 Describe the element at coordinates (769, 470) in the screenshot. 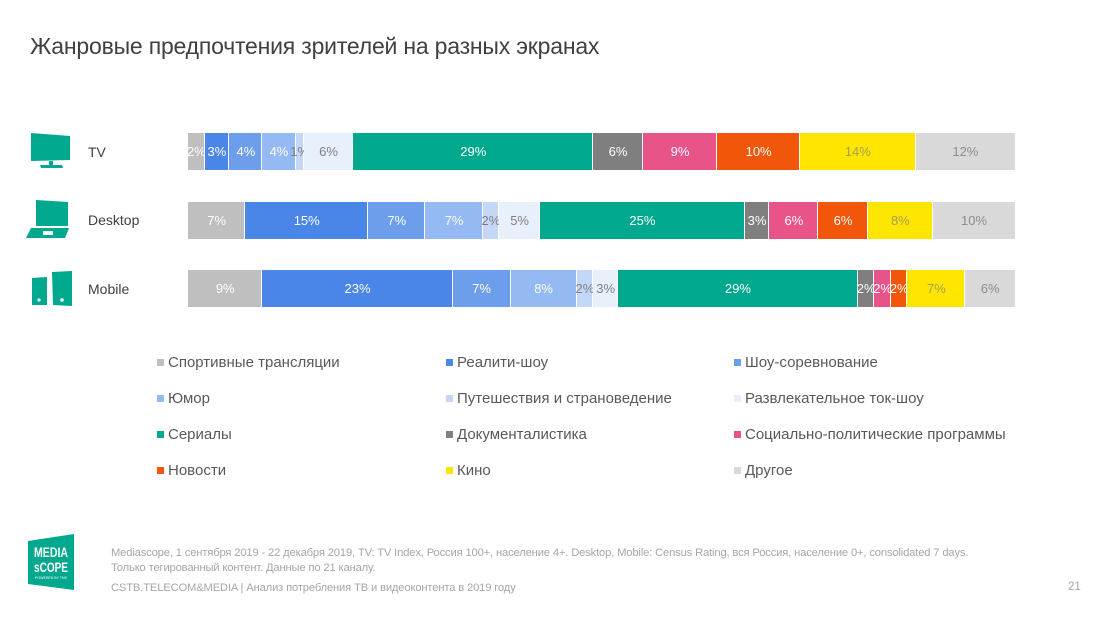

I see `legend-label: Другое` at that location.